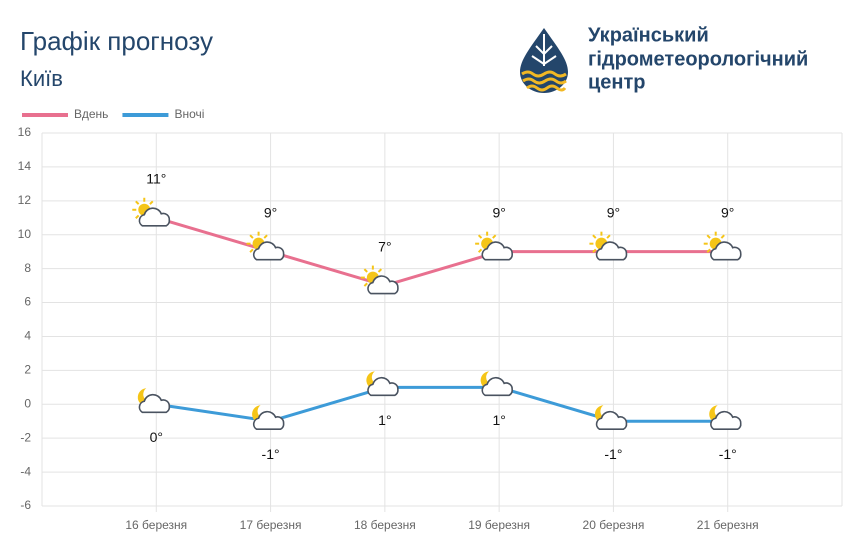 The height and width of the screenshot is (537, 847). I want to click on y-tick-label: 14, so click(25, 166).